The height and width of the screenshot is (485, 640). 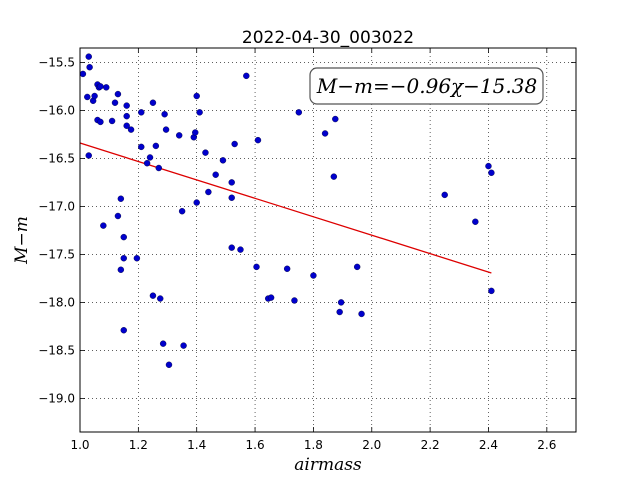 What do you see at coordinates (371, 445) in the screenshot?
I see `x-tick-label: 2.0` at bounding box center [371, 445].